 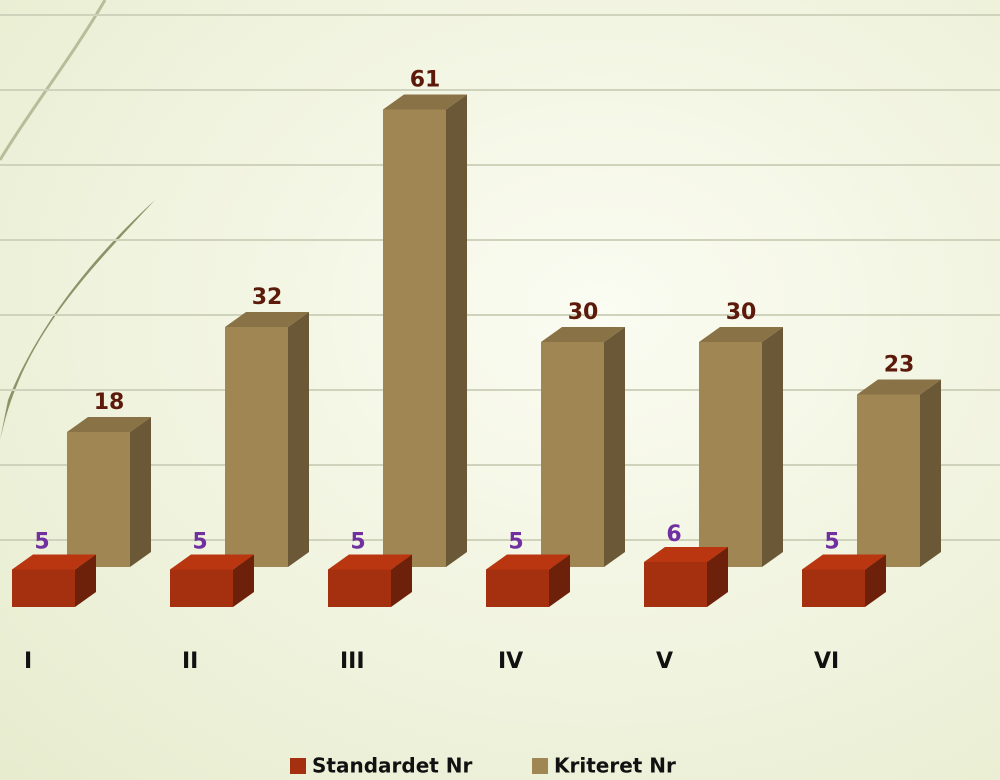 I want to click on x-tick-label: VI, so click(x=826, y=661).